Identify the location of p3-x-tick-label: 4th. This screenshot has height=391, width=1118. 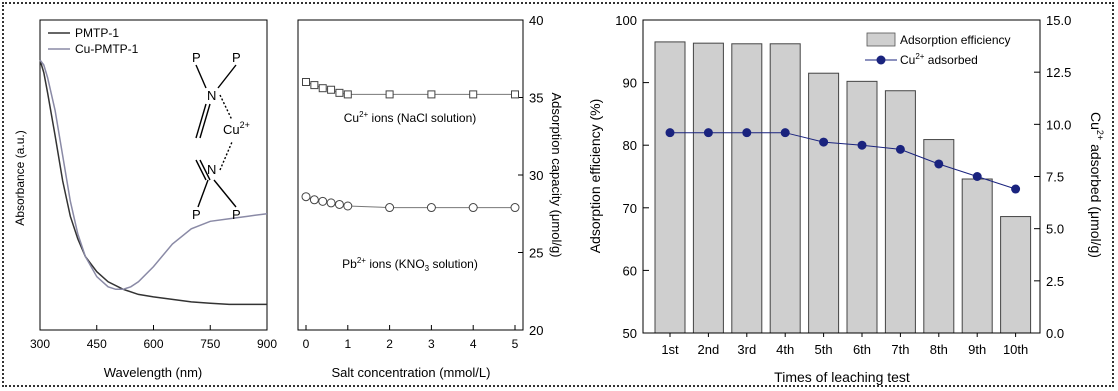
(785, 349).